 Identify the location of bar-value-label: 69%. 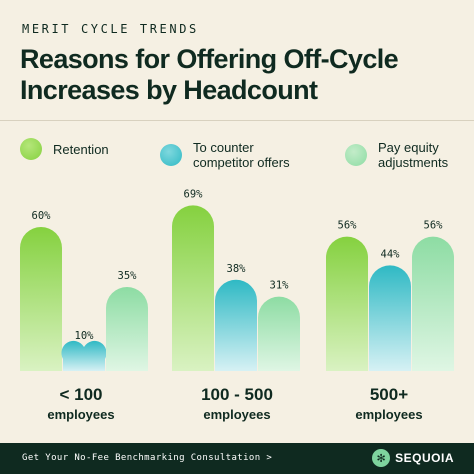
(194, 194).